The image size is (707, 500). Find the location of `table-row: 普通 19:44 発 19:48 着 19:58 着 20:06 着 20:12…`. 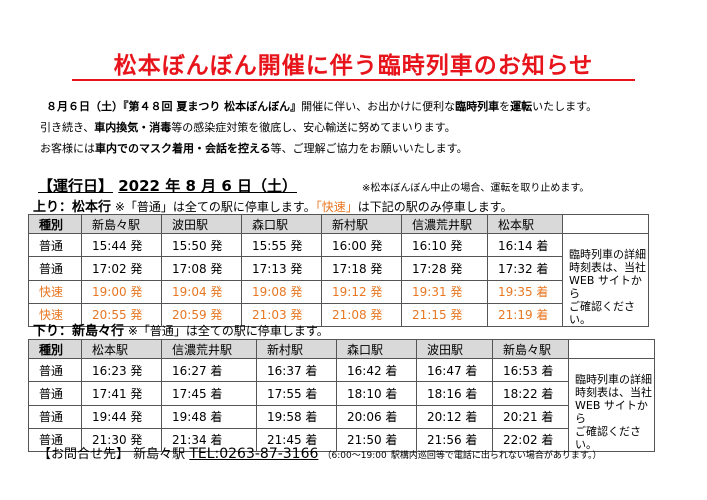

table-row: 普通 19:44 発 19:48 着 19:58 着 20:06 着 20:12… is located at coordinates (341, 416).